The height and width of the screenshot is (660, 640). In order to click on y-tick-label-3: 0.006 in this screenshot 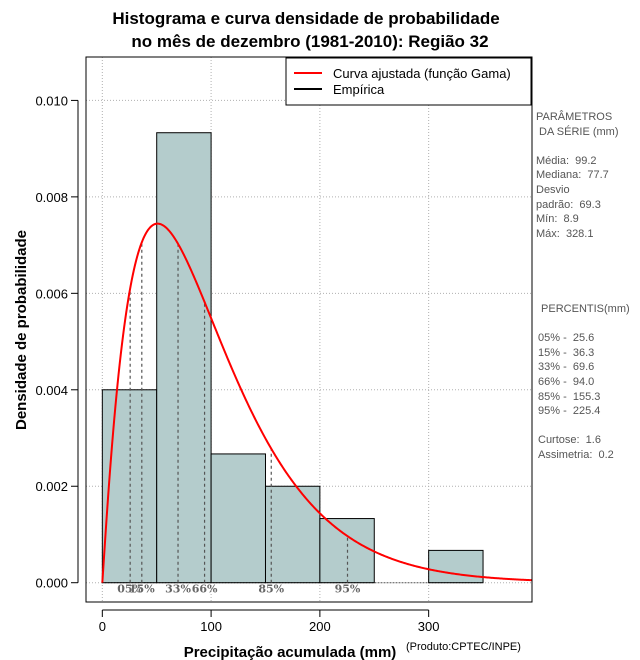, I will do `click(51, 293)`.